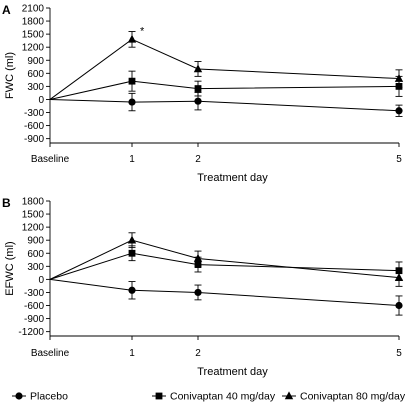  I want to click on panel-letter: B, so click(6, 203).